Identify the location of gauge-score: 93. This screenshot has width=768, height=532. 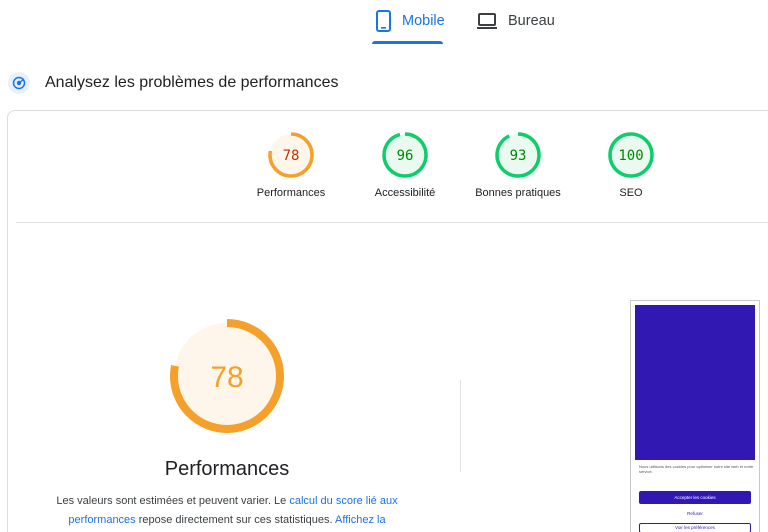
(518, 156).